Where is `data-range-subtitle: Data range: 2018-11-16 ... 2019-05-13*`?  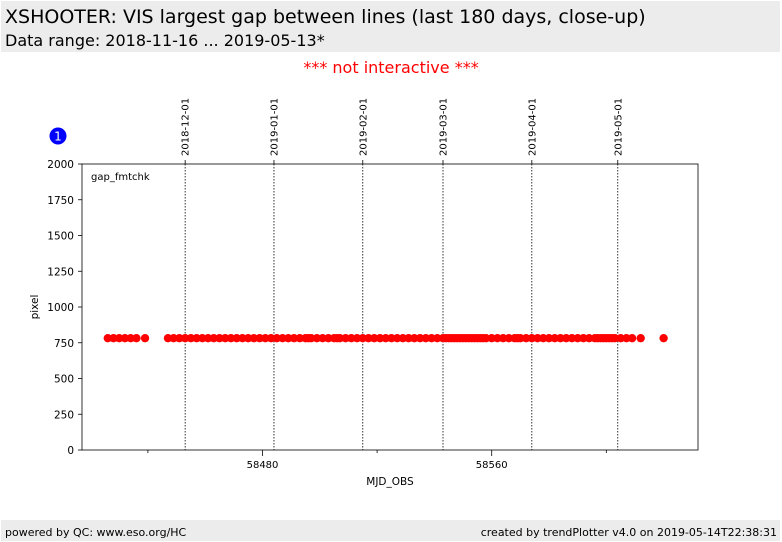
data-range-subtitle: Data range: 2018-11-16 ... 2019-05-13* is located at coordinates (165, 40).